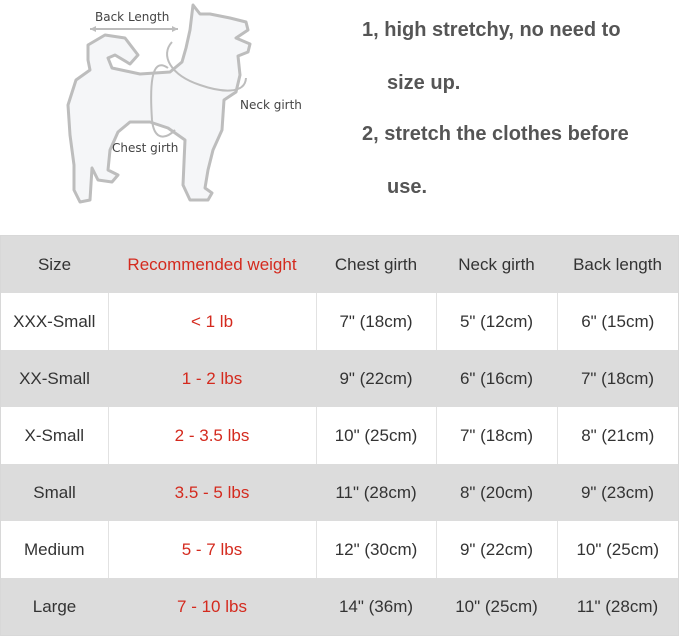 This screenshot has width=679, height=638. Describe the element at coordinates (54, 264) in the screenshot. I see `header-size: Size` at that location.